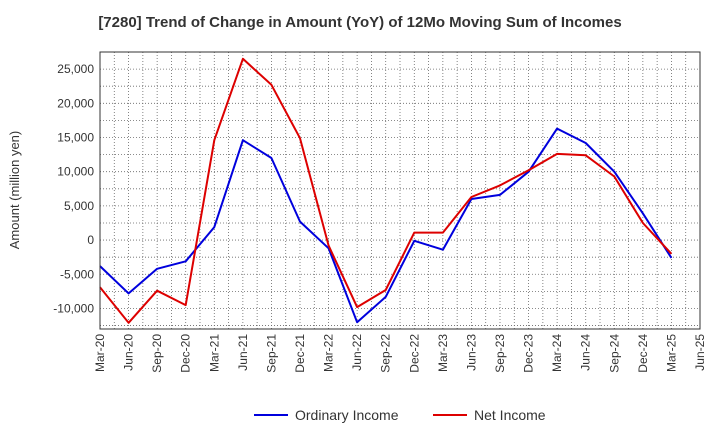  I want to click on y-tick-label: 15,000, so click(75, 137).